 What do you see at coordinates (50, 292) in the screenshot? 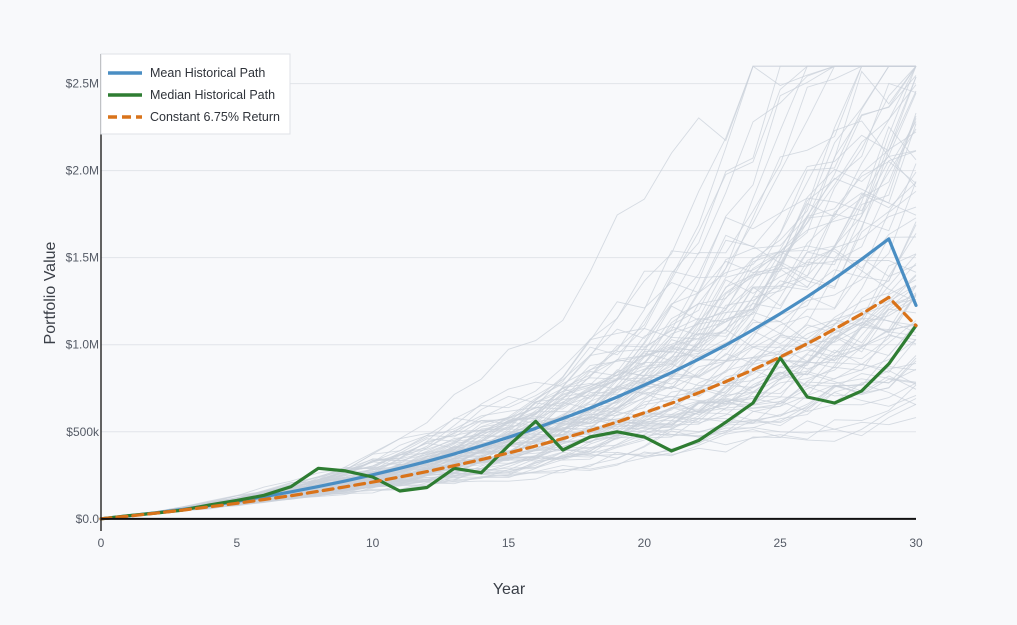
I see `y-axis-title: Portfolio Value` at bounding box center [50, 292].